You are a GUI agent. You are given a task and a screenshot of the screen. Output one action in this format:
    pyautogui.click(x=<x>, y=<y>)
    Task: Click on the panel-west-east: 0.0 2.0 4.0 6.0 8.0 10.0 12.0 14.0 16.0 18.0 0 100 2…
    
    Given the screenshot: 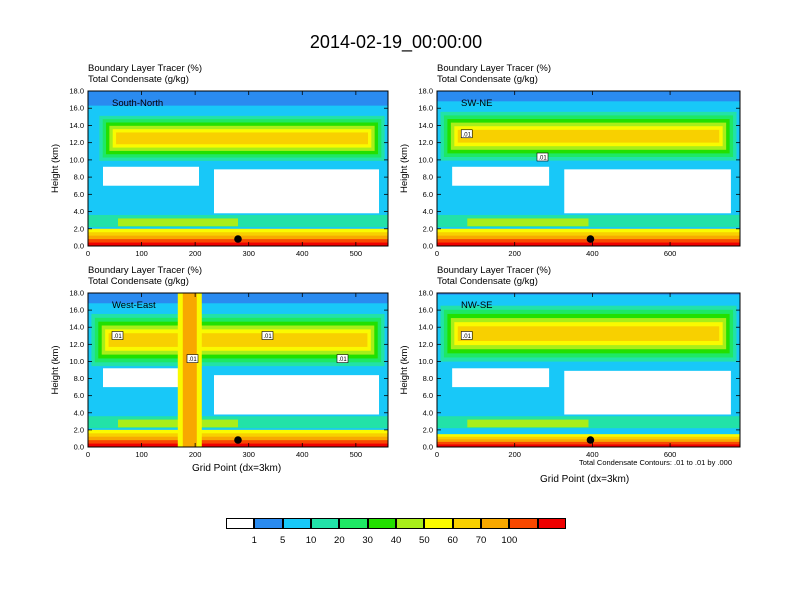 What is the action you would take?
    pyautogui.click(x=219, y=374)
    